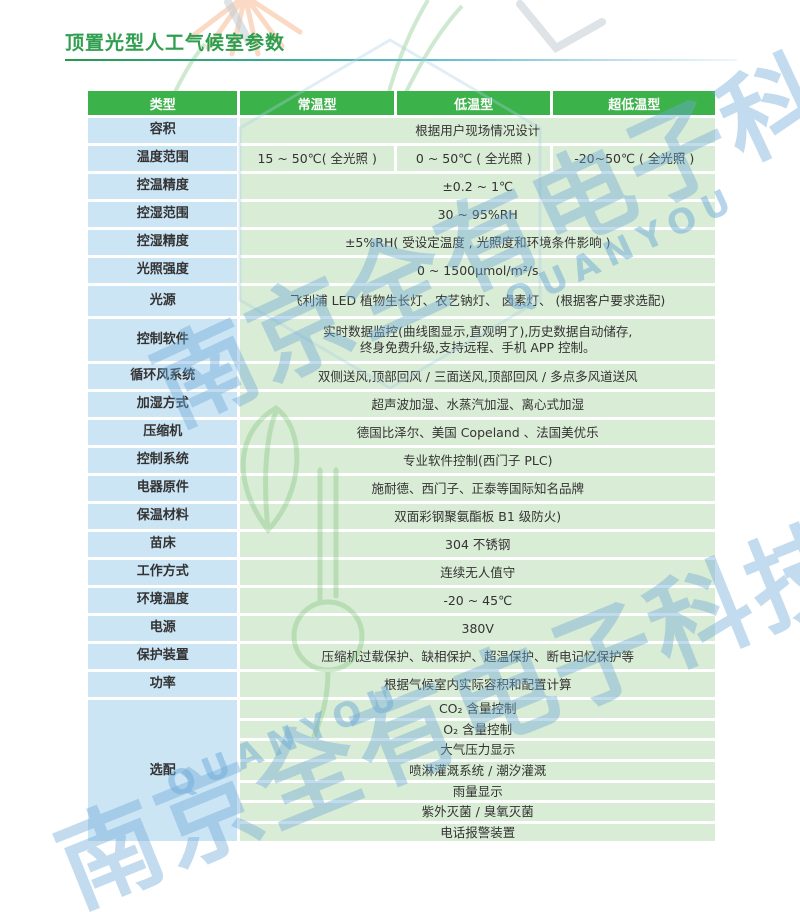 This screenshot has height=912, width=800. What do you see at coordinates (163, 301) in the screenshot?
I see `row-label: 光源` at bounding box center [163, 301].